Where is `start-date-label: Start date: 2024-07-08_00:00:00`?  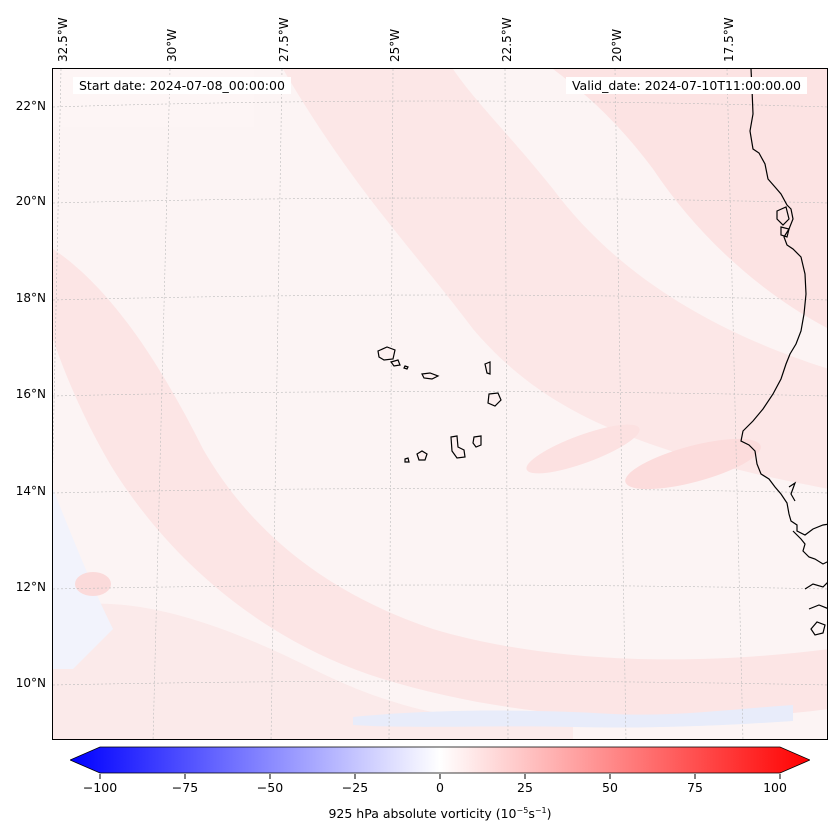
start-date-label: Start date: 2024-07-08_00:00:00 is located at coordinates (182, 85).